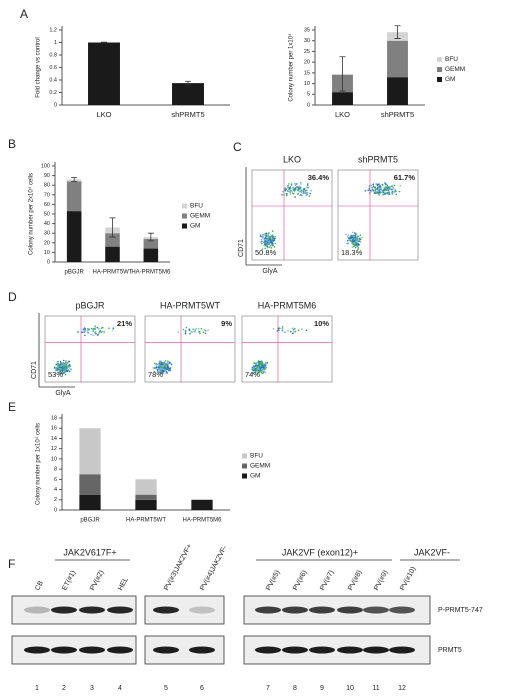 This screenshot has height=700, width=512. Describe the element at coordinates (256, 456) in the screenshot. I see `legend-label: BFU` at that location.